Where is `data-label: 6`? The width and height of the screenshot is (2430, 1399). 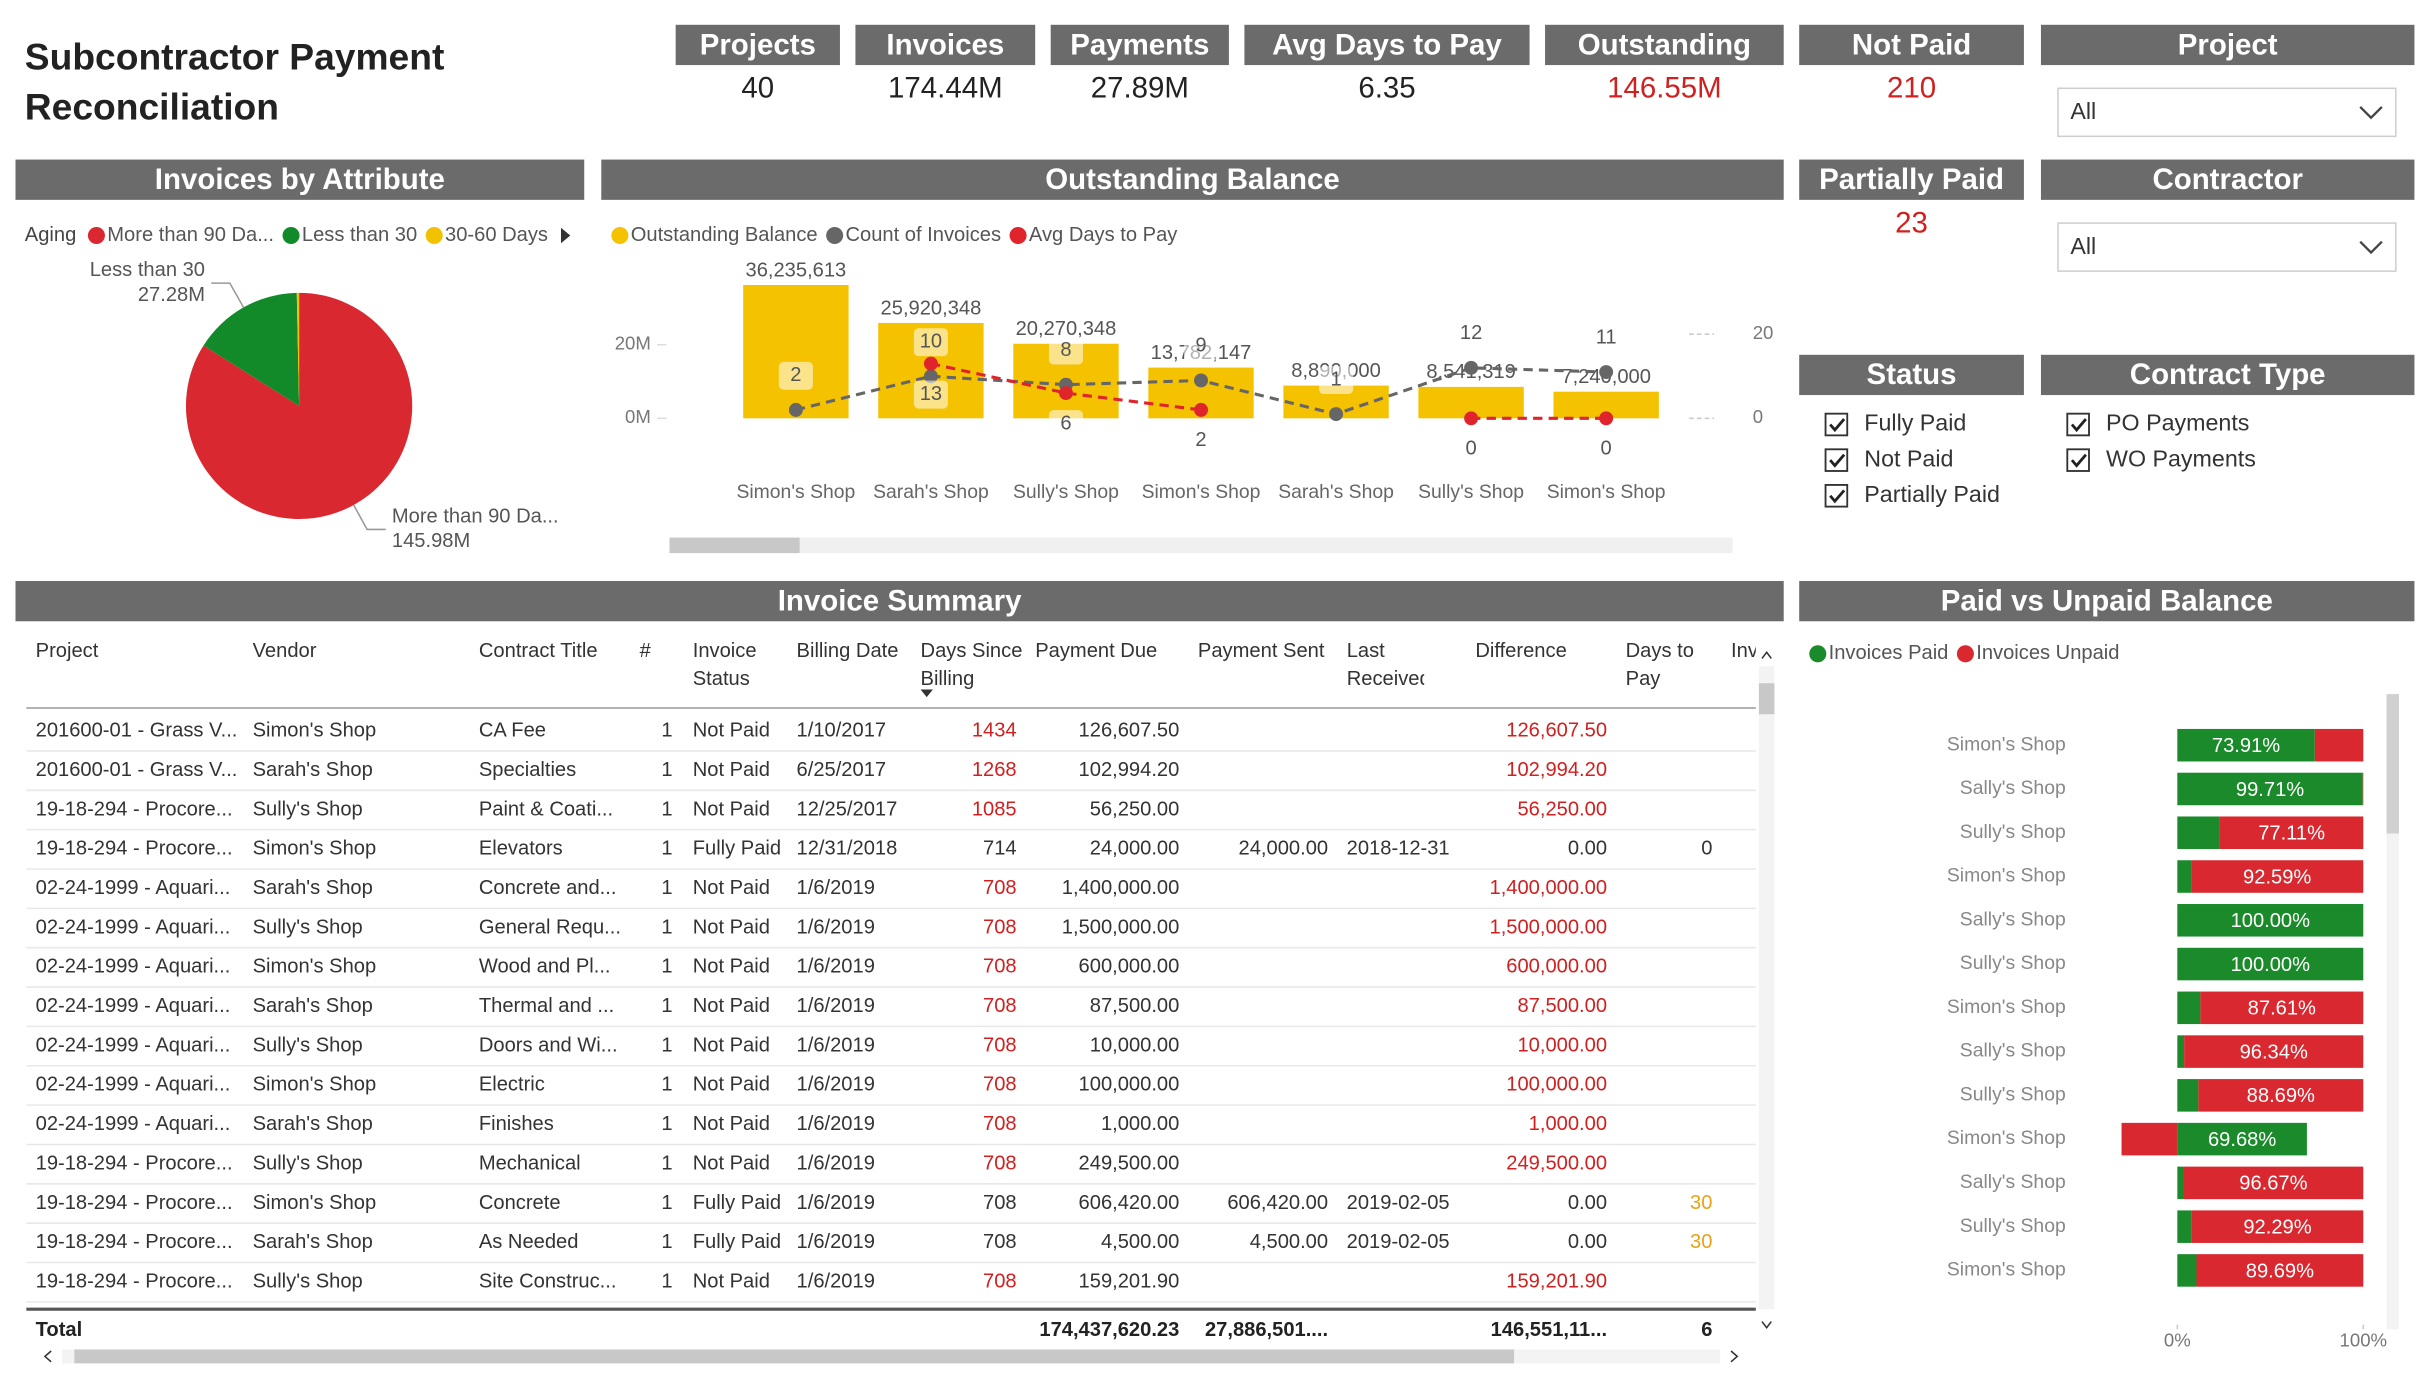
data-label: 6 is located at coordinates (1065, 423).